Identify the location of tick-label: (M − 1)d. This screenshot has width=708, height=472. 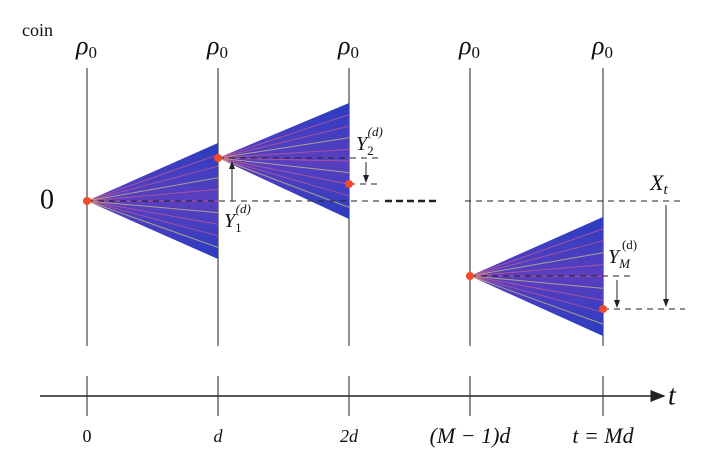
(471, 435).